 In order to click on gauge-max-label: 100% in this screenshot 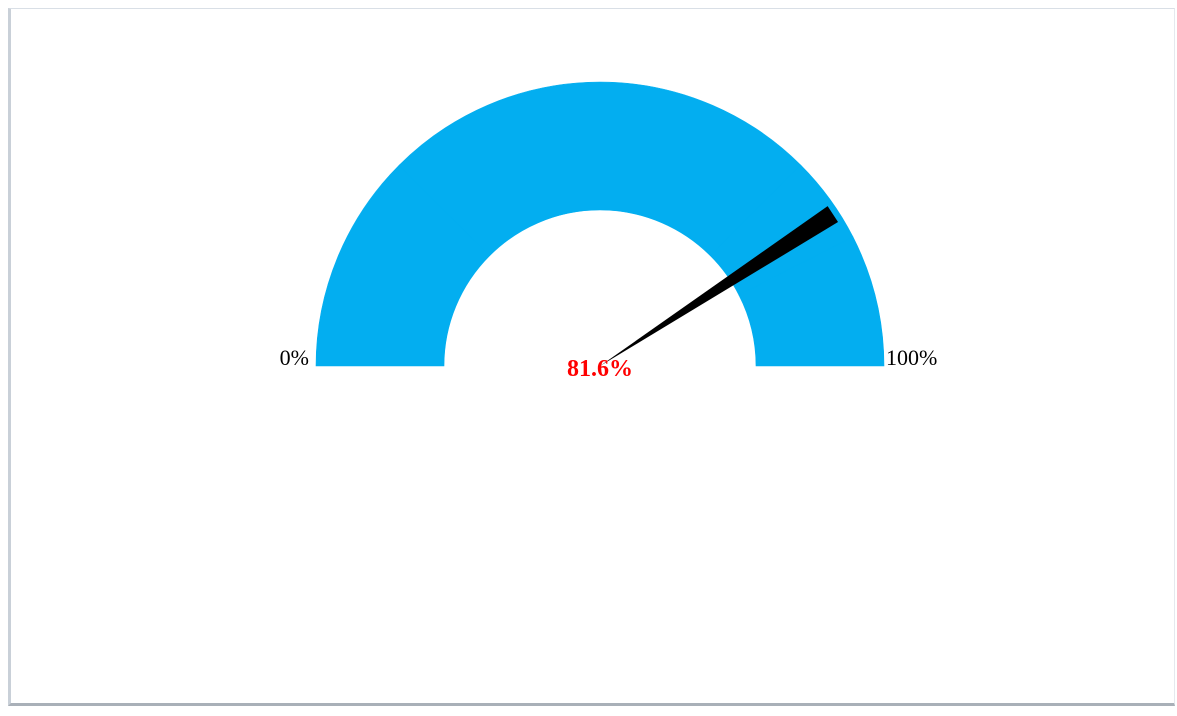, I will do `click(911, 357)`.